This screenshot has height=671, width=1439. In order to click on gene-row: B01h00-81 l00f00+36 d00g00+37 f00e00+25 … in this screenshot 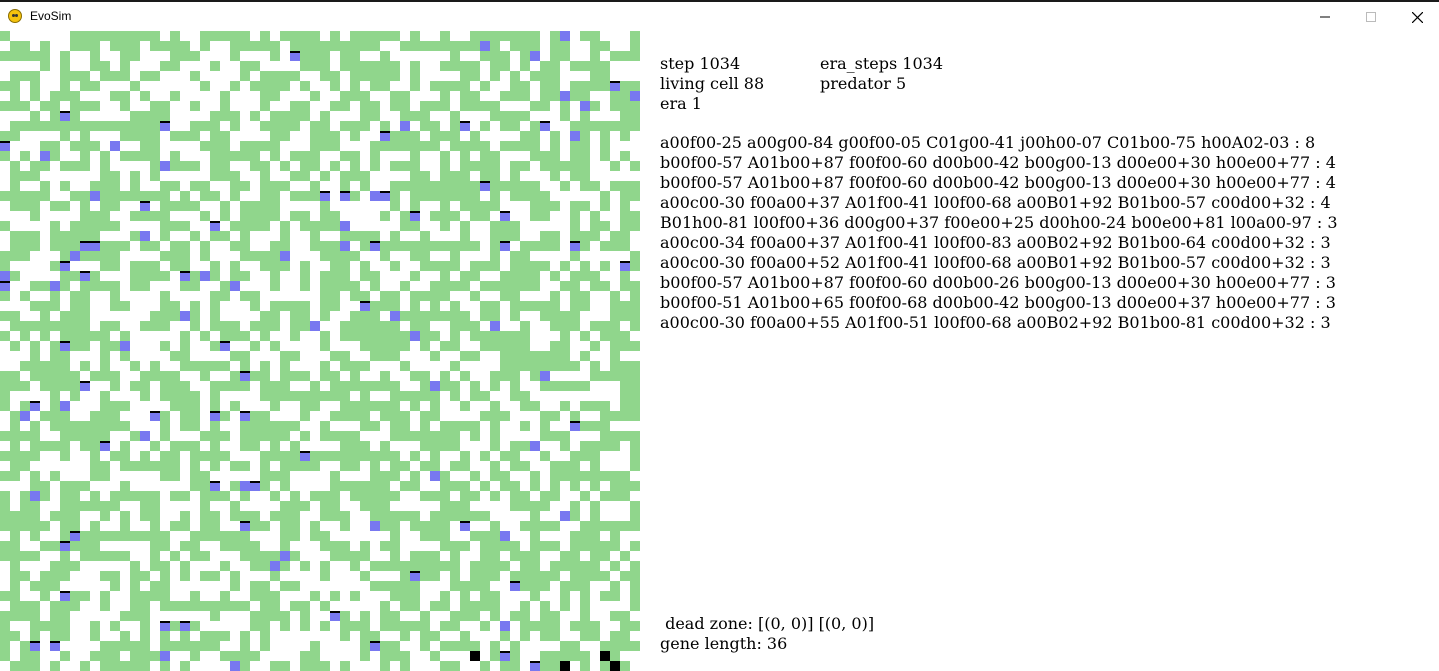, I will do `click(999, 222)`.